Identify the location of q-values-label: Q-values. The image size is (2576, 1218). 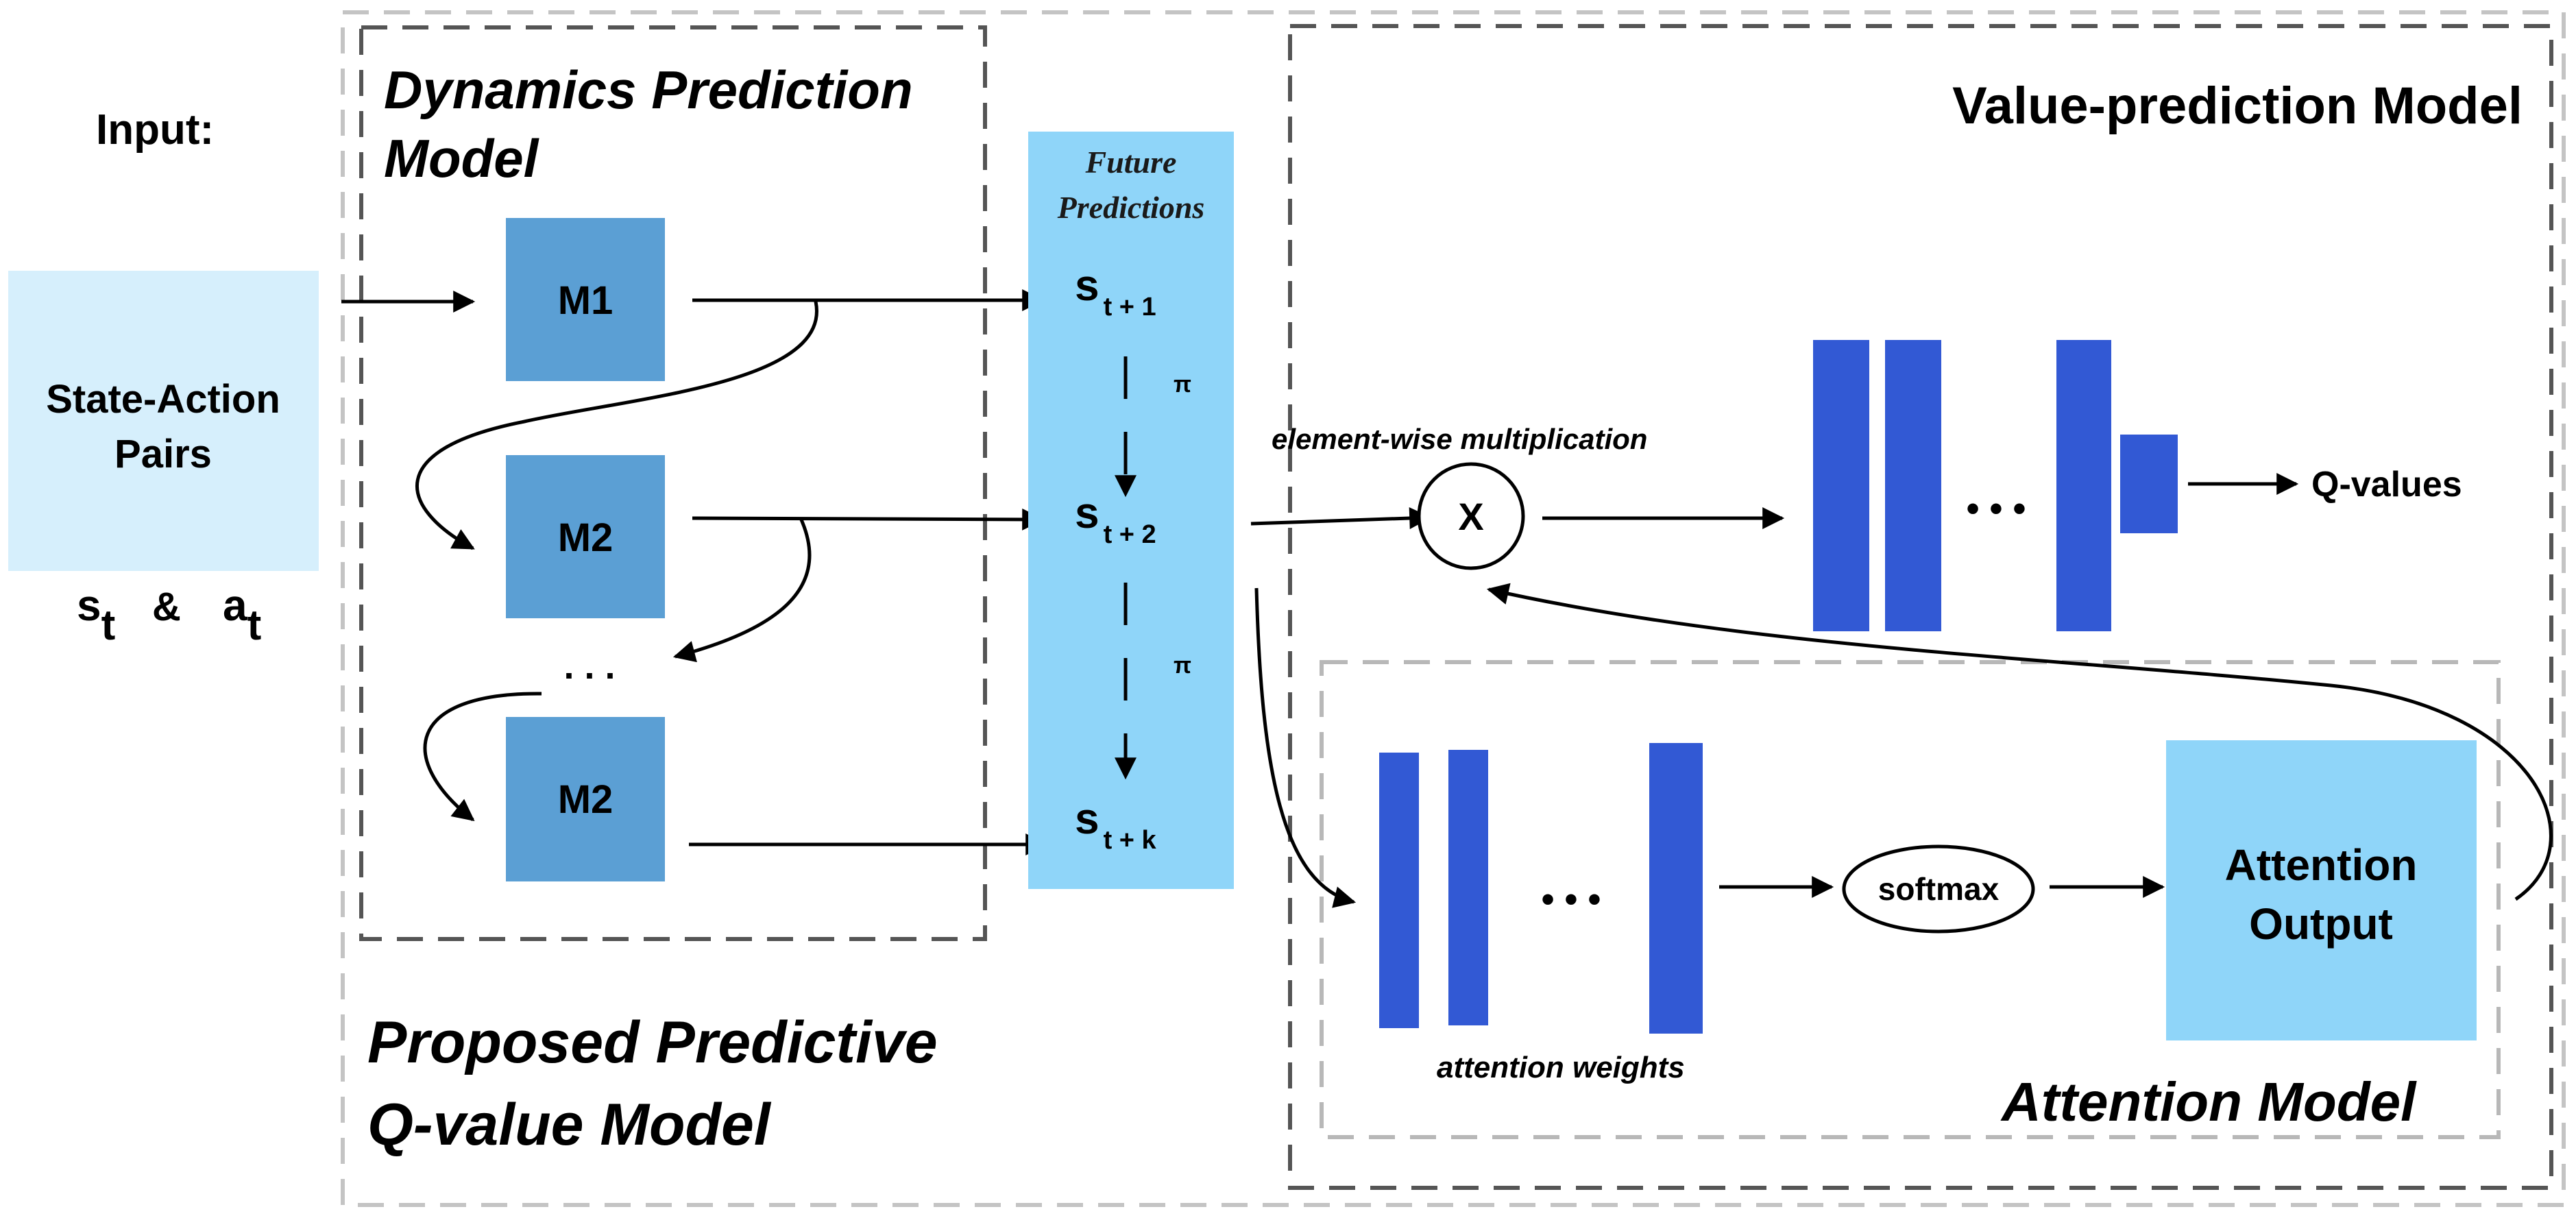
(2386, 484).